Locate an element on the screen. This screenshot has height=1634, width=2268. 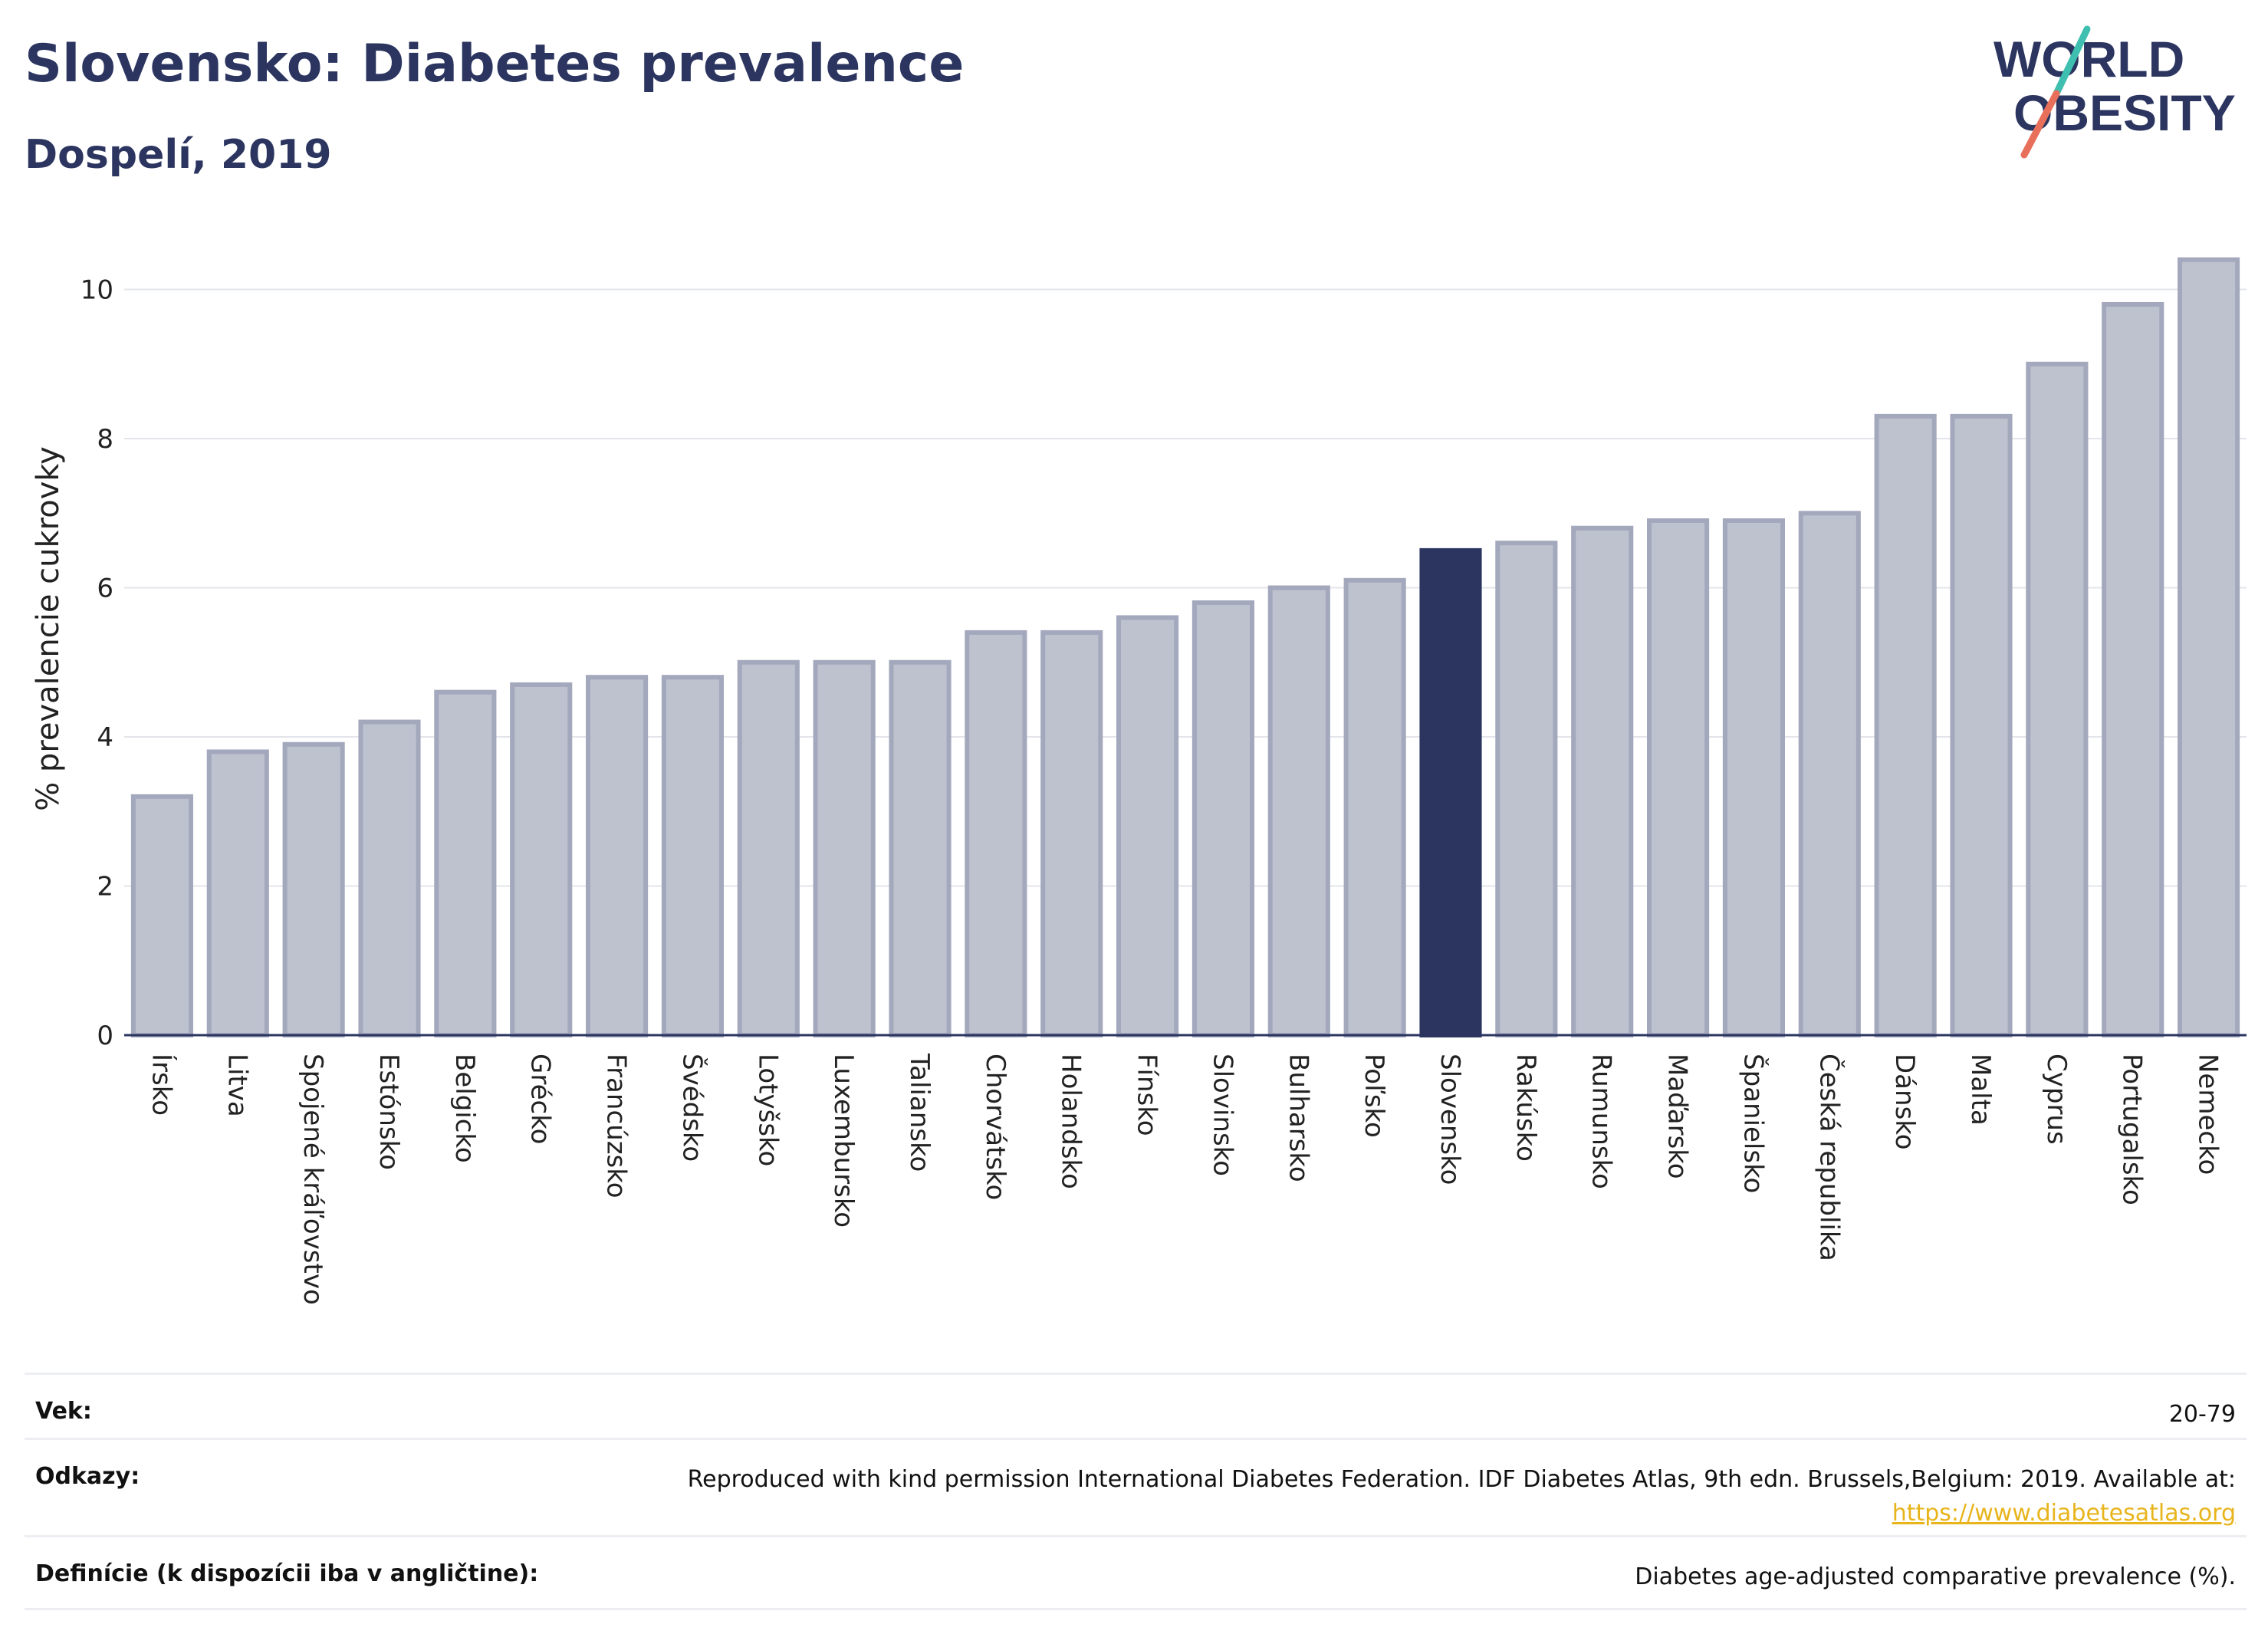
logo-slash-coral is located at coordinates (2040, 124).